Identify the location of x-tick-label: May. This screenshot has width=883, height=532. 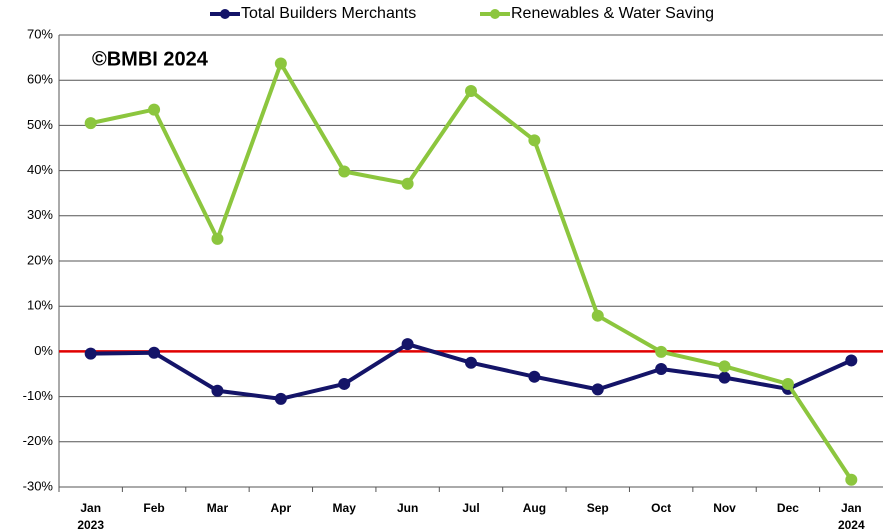
(345, 508).